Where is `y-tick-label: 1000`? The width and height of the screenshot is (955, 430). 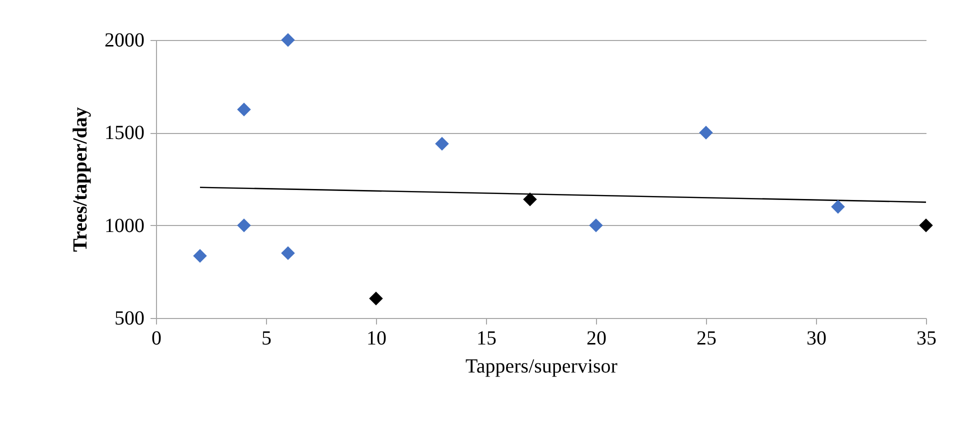
y-tick-label: 1000 is located at coordinates (124, 225).